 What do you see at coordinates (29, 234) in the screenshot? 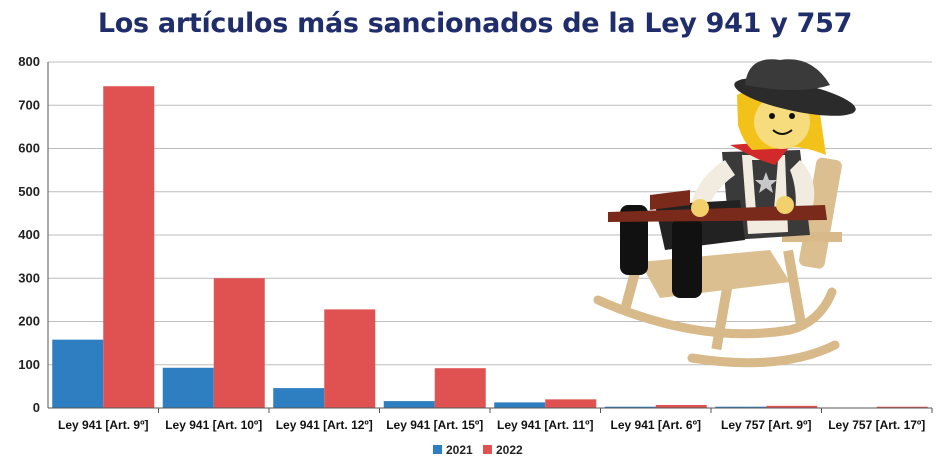
I see `y-tick-label: 400` at bounding box center [29, 234].